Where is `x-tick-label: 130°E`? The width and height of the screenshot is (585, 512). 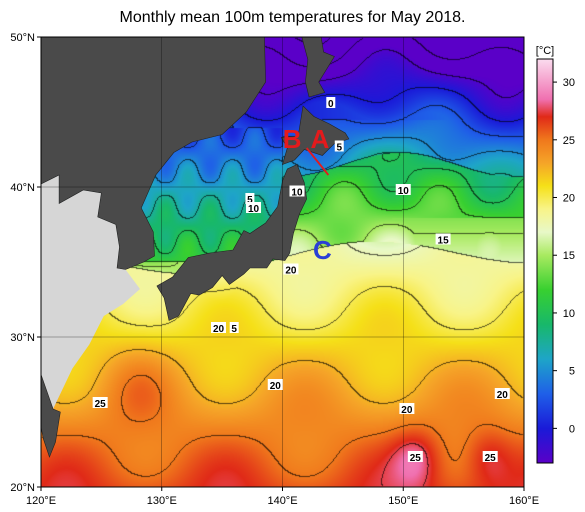 x-tick-label: 130°E is located at coordinates (162, 501).